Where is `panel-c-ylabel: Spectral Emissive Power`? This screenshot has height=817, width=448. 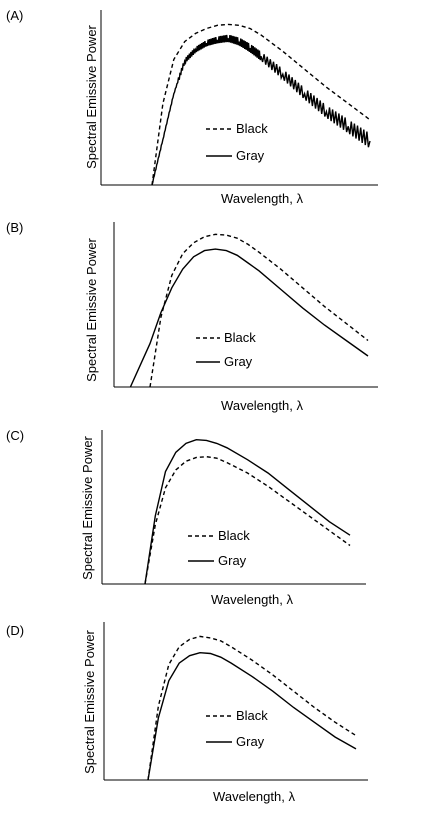 panel-c-ylabel: Spectral Emissive Power is located at coordinates (87, 507).